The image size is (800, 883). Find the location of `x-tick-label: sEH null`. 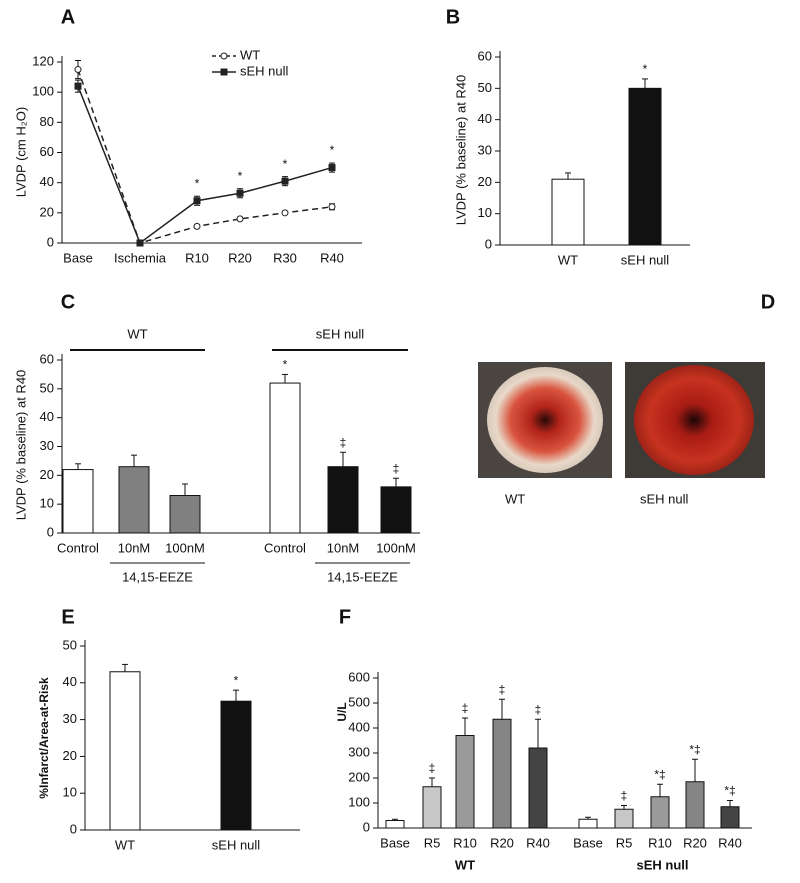

x-tick-label: sEH null is located at coordinates (645, 259).